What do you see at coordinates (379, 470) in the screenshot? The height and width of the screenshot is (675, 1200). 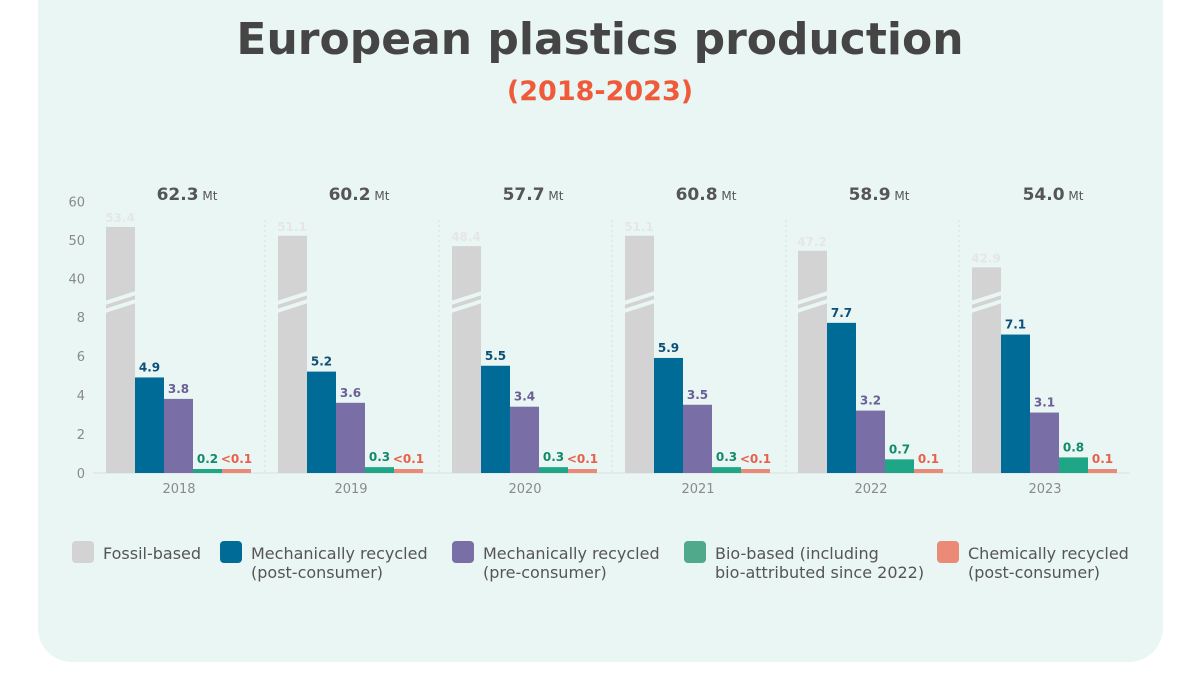 I see `bar-3-2019` at bounding box center [379, 470].